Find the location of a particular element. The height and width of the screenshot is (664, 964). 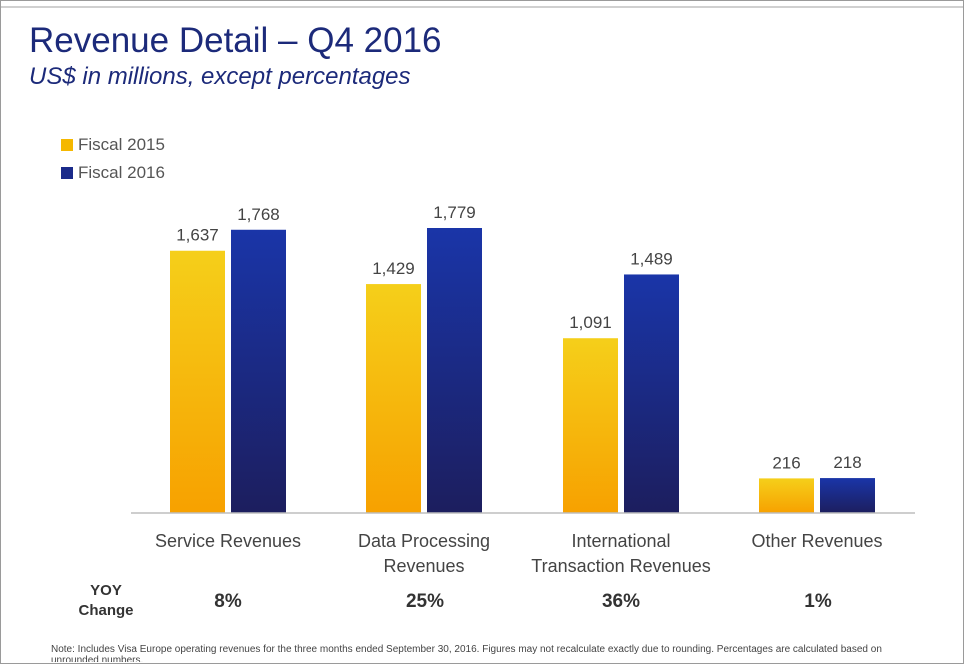

page-subtitle: US$ in millions, except percentages is located at coordinates (220, 76).